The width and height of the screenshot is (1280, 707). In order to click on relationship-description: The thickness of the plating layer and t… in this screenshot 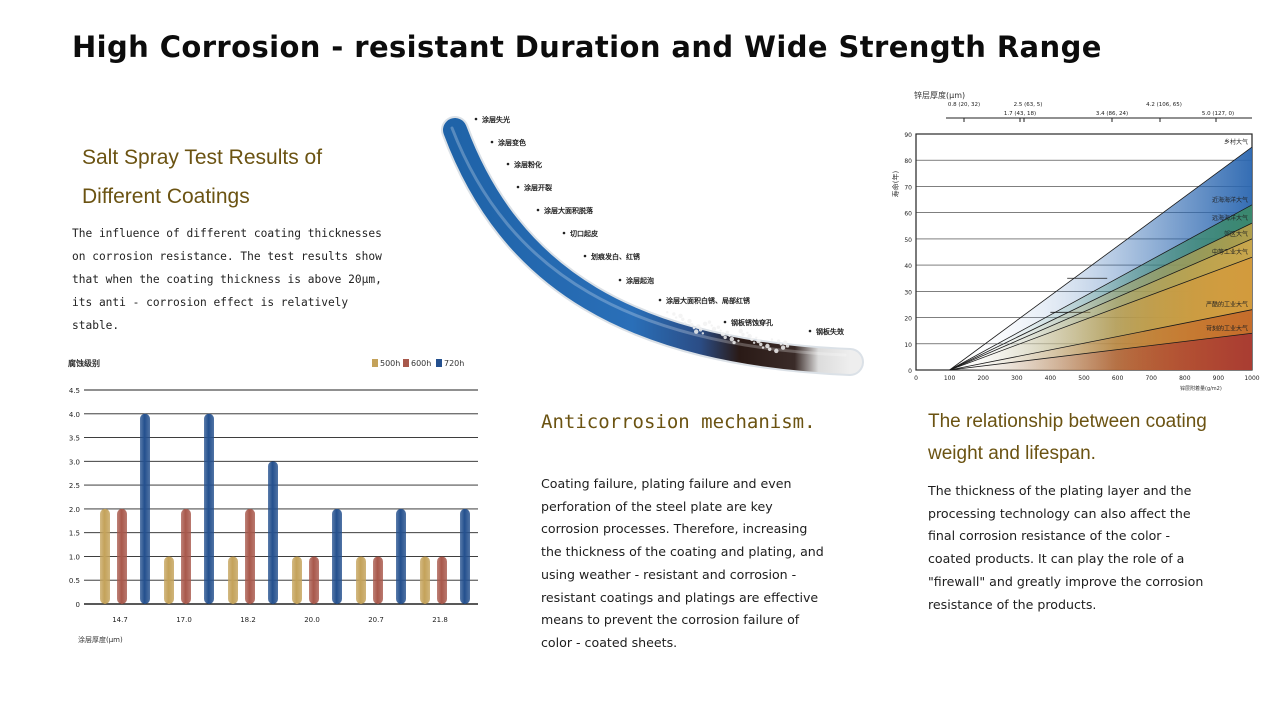, I will do `click(1066, 547)`.